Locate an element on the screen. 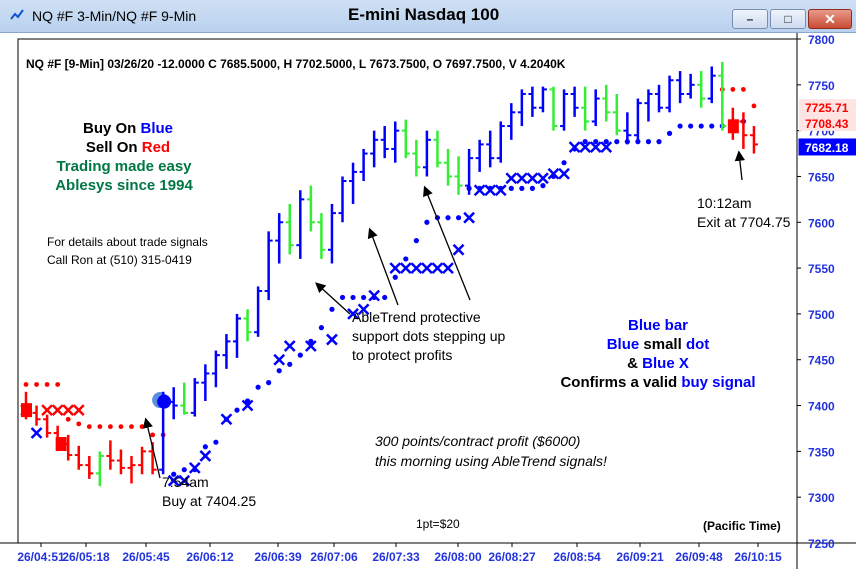 This screenshot has height=574, width=856. confirm-valid-a: Confirms a valid is located at coordinates (618, 382).